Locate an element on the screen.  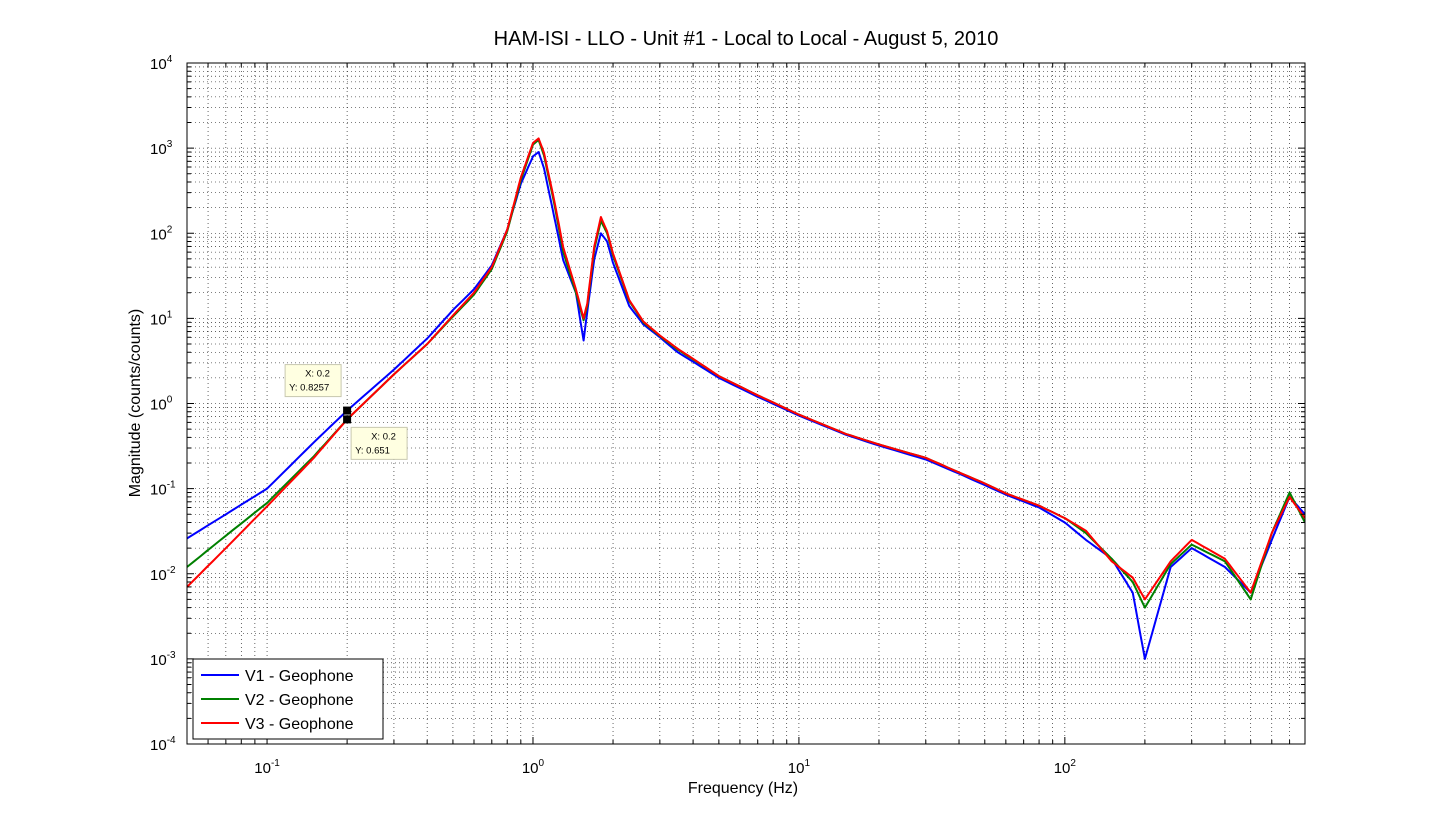
legend-label: V2 - Geophone is located at coordinates (299, 700).